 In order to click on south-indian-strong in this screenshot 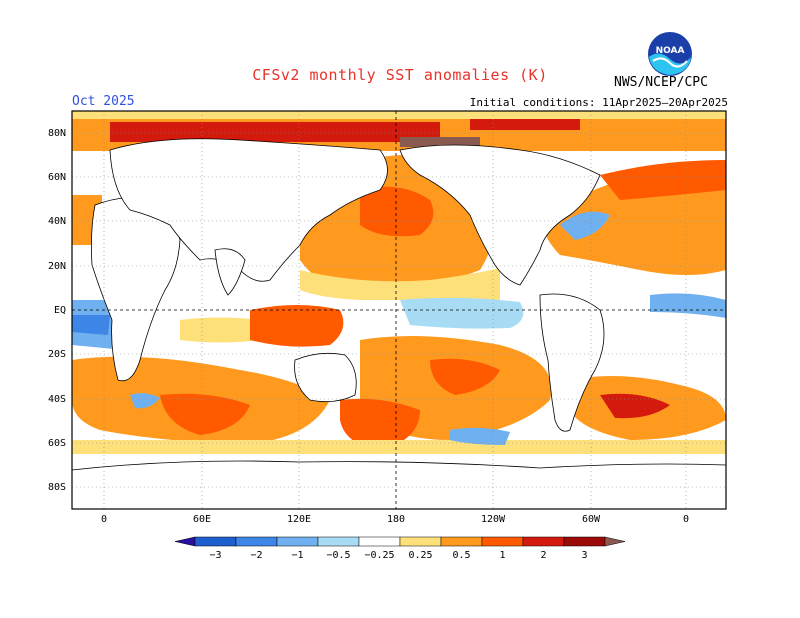, I will do `click(205, 414)`.